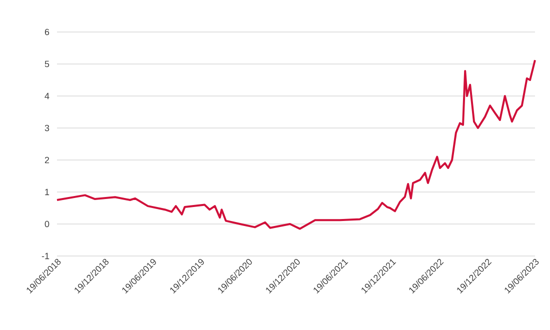 This screenshot has height=330, width=550. Describe the element at coordinates (47, 224) in the screenshot. I see `y-tick-label: 0` at that location.